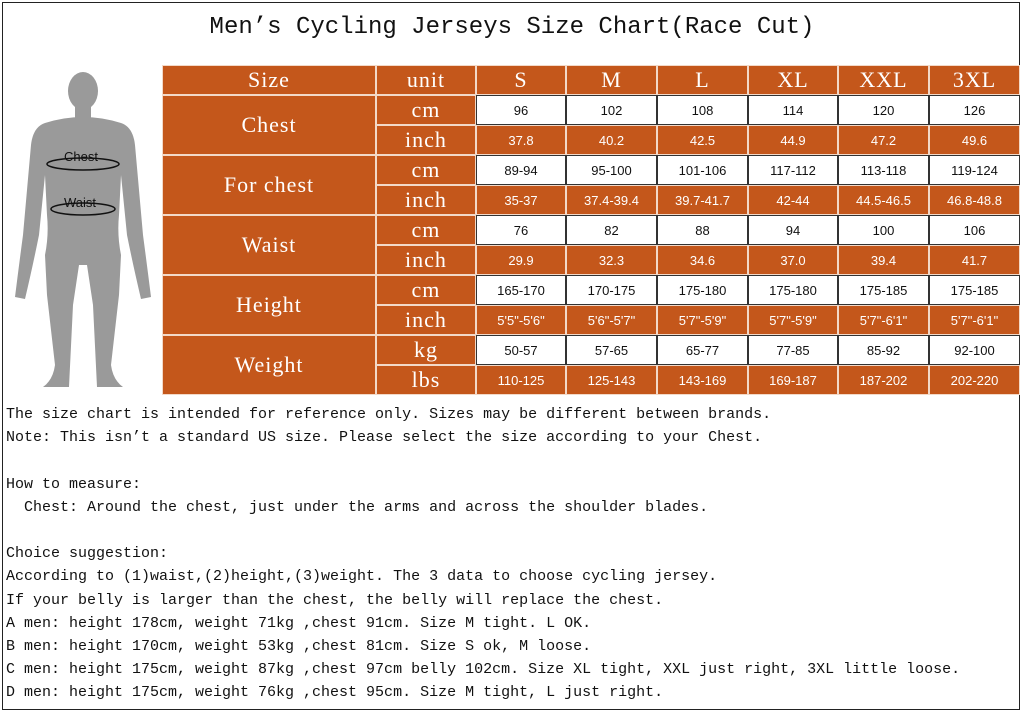  I want to click on value-cell: 187-202, so click(883, 380).